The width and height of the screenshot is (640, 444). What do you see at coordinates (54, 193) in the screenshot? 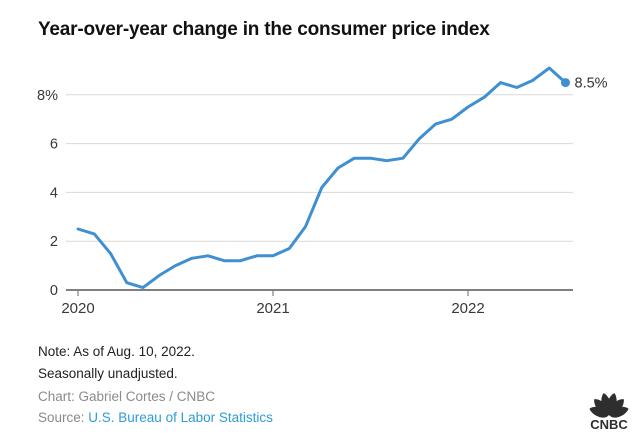
I see `y-tick-label: 4` at bounding box center [54, 193].